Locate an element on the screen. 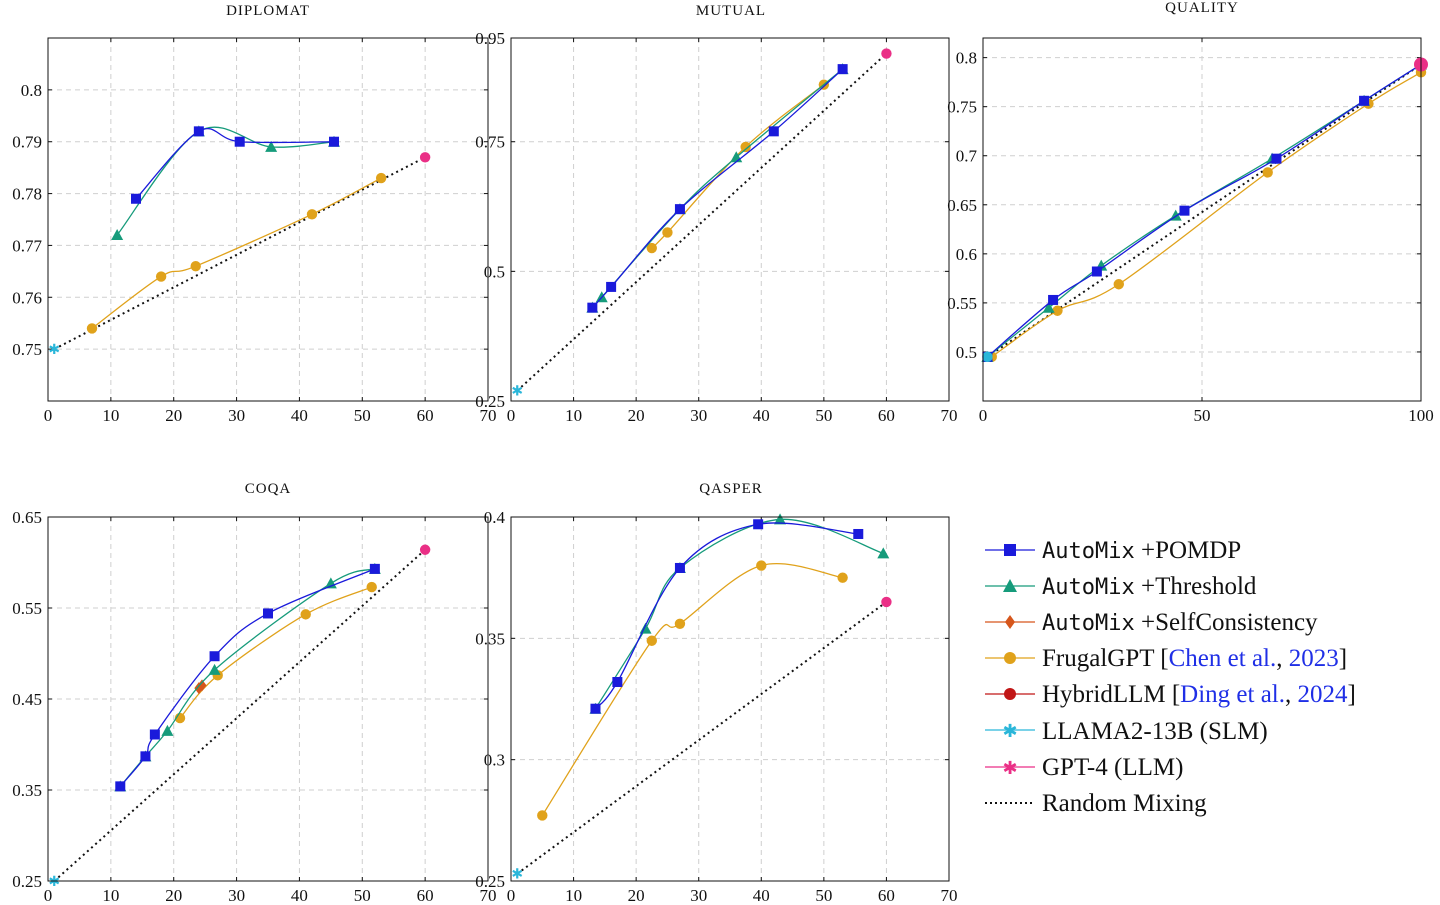 The width and height of the screenshot is (1440, 905). y-tick-label: 0.55 is located at coordinates (27, 608).